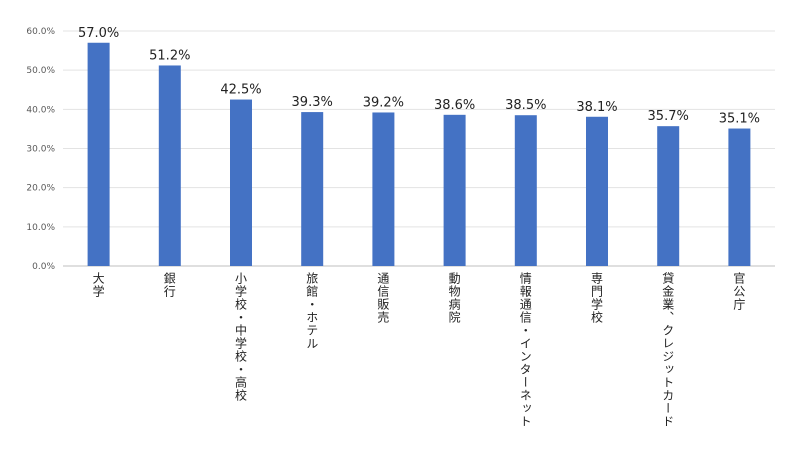  Describe the element at coordinates (596, 107) in the screenshot. I see `data-label: 38.1%` at that location.